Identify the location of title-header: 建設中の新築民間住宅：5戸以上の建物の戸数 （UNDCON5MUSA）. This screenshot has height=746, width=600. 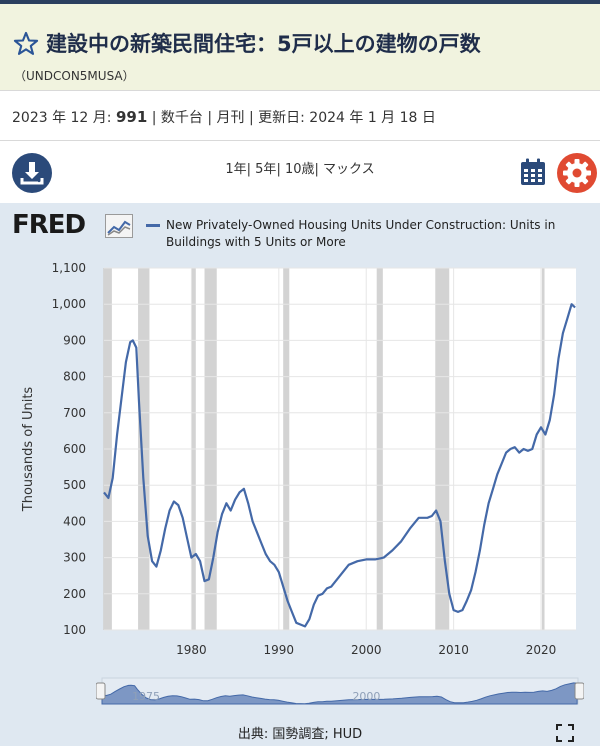
(300, 47).